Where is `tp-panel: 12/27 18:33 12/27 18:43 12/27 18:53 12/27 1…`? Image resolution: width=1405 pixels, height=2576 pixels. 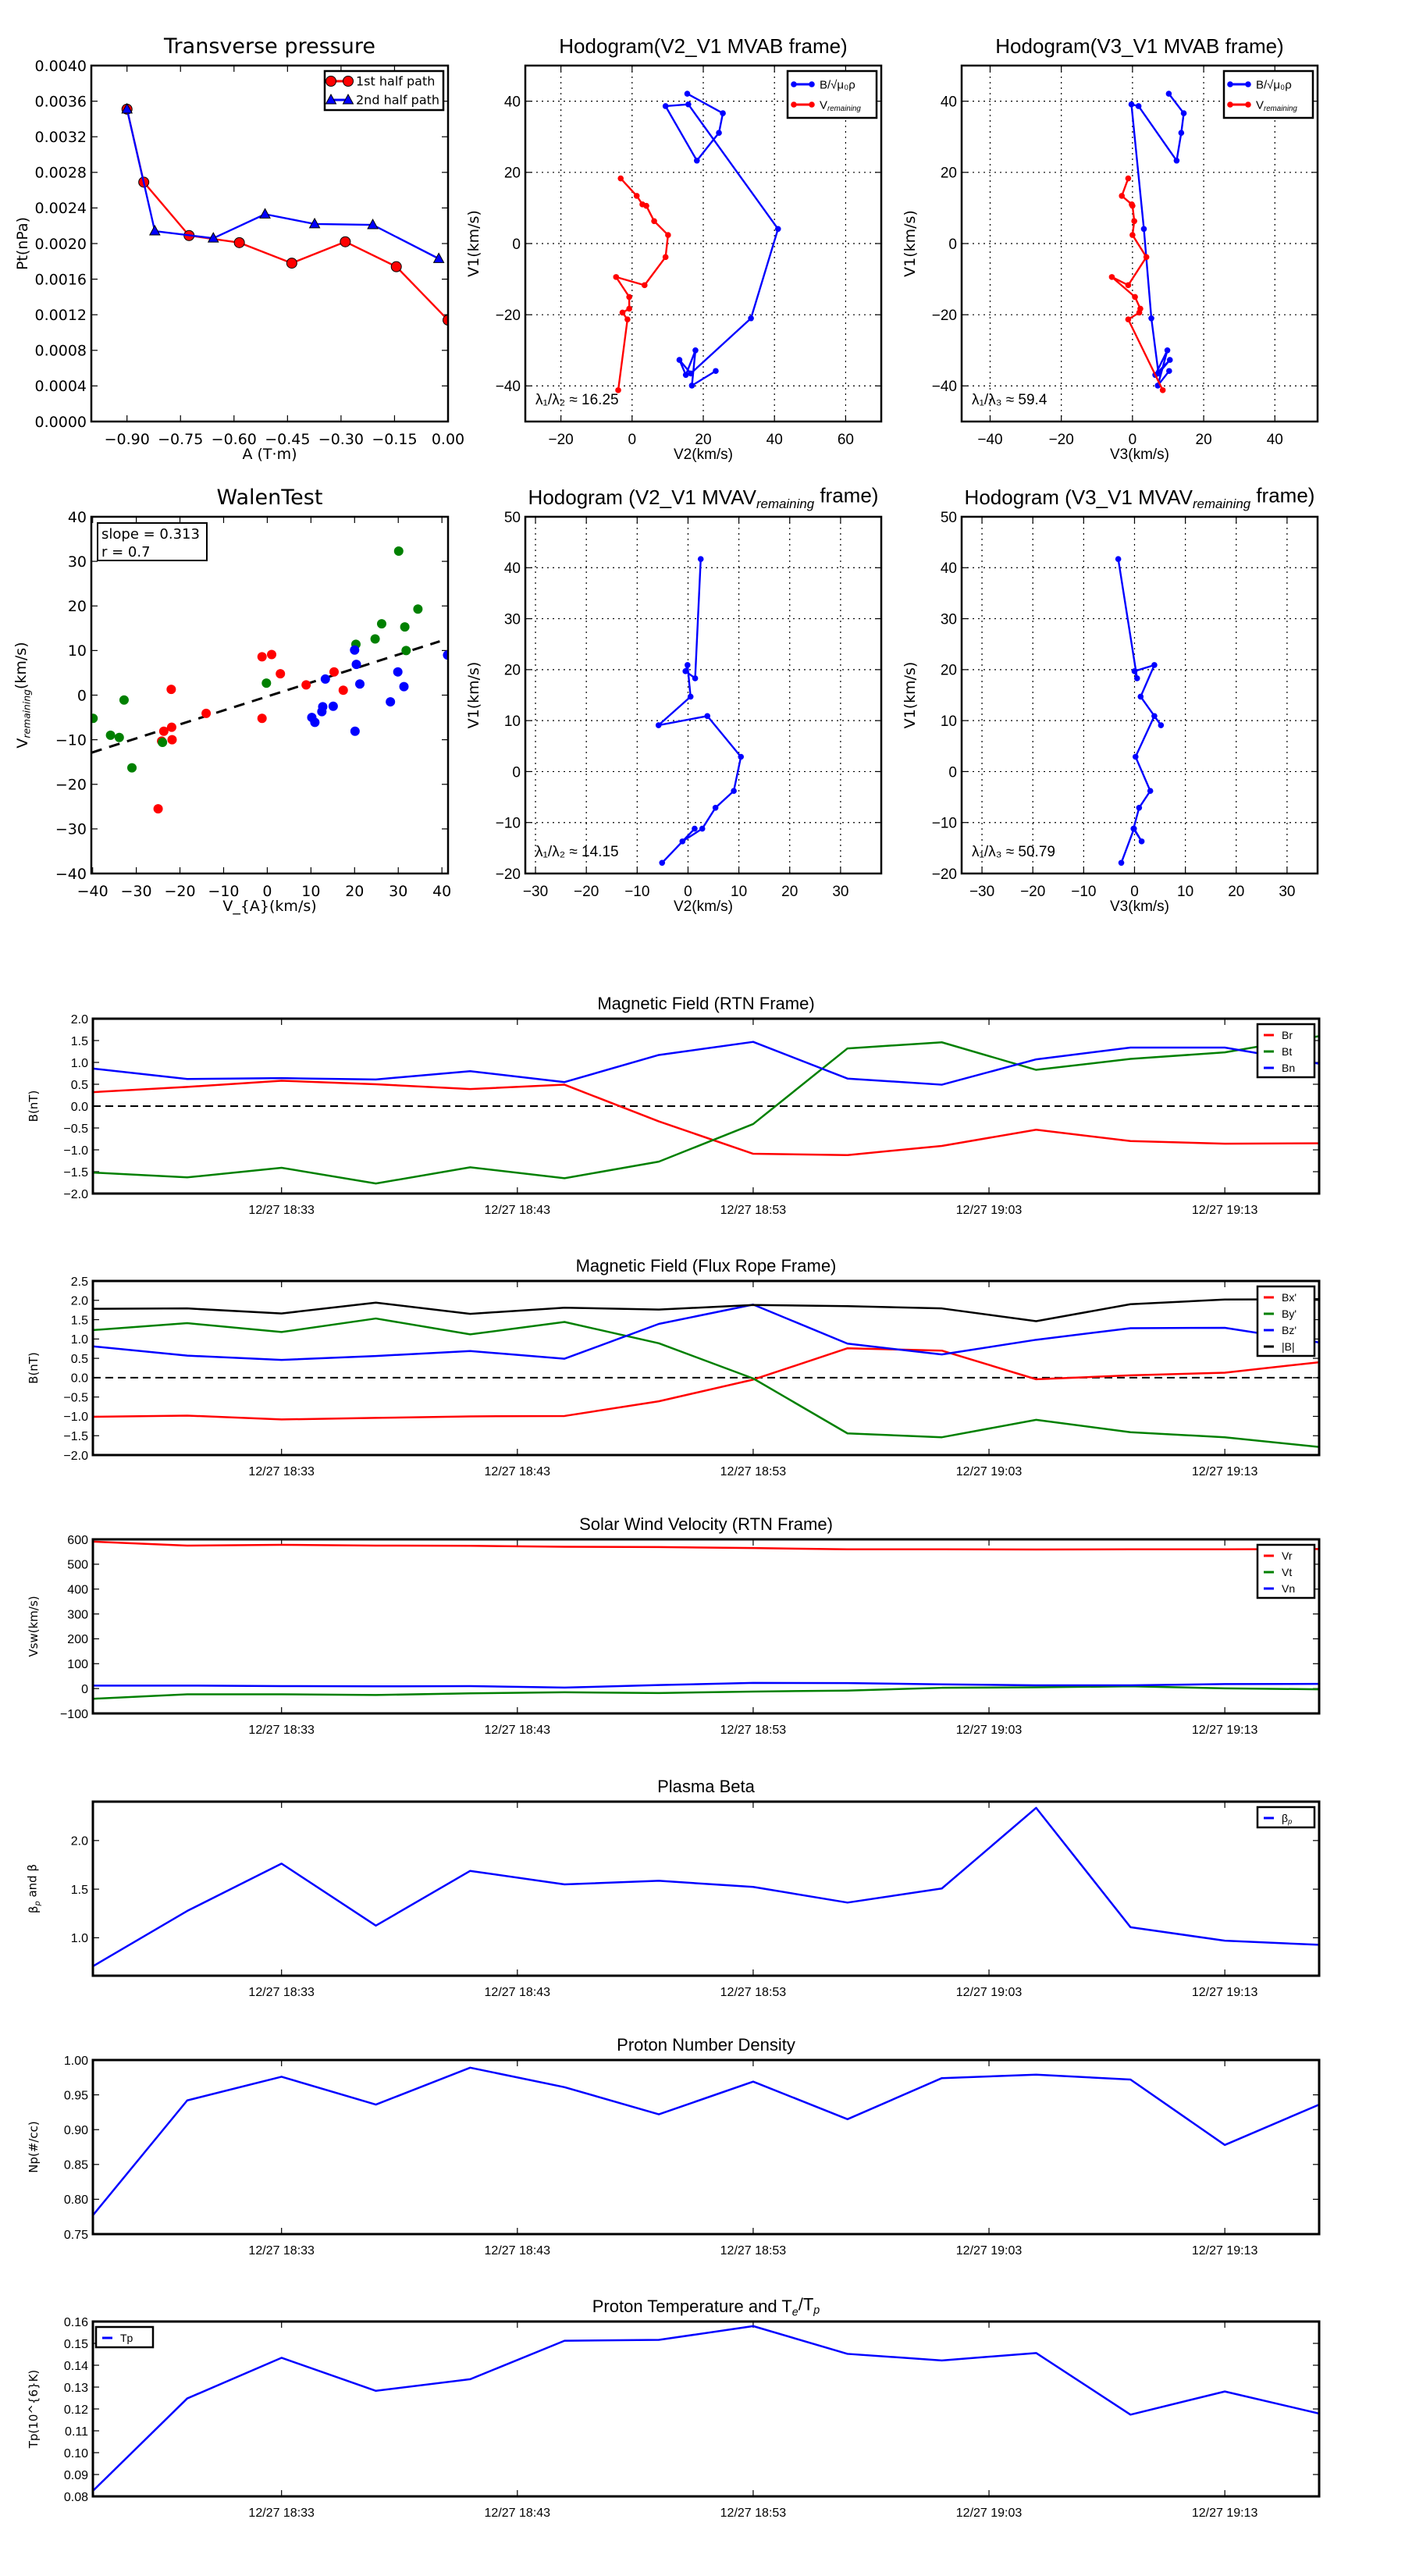
tp-panel: 12/27 18:33 12/27 18:43 12/27 18:53 12/27 1… is located at coordinates (674, 2407).